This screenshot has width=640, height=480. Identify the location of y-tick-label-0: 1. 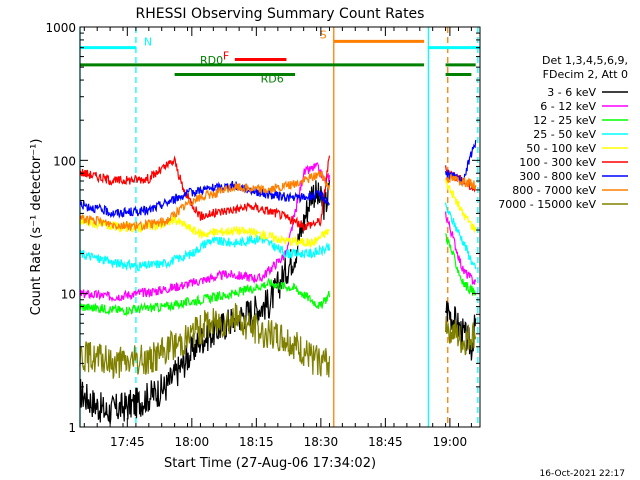
(72, 428).